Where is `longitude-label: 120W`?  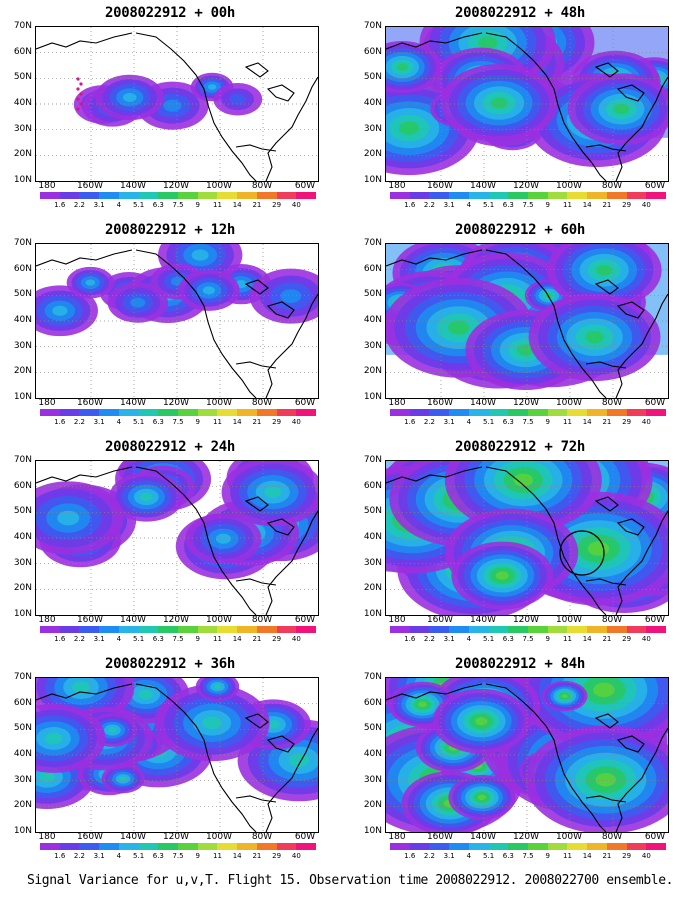 longitude-label: 120W is located at coordinates (526, 837).